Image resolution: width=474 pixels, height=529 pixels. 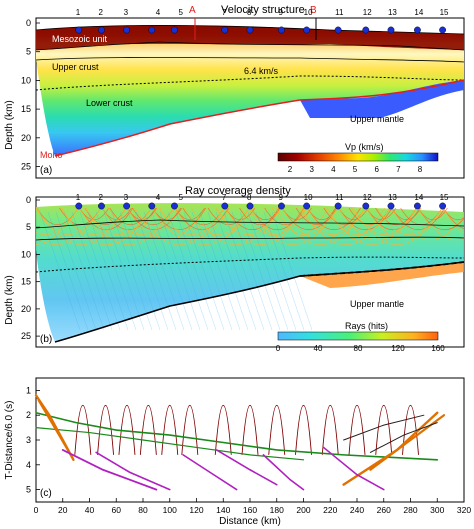 I want to click on colorbar-b, so click(x=358, y=336).